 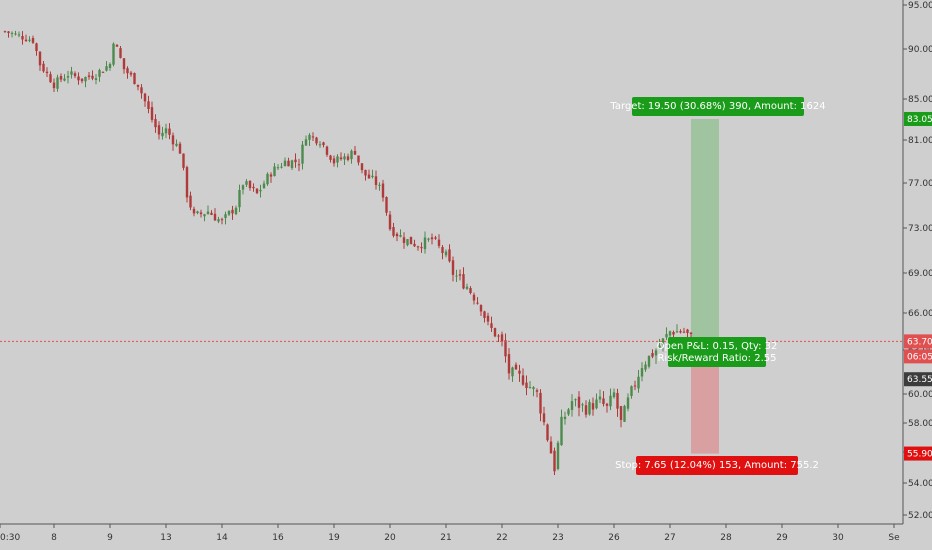 I want to click on target-price-tag-text: 83.05, so click(x=919, y=120).